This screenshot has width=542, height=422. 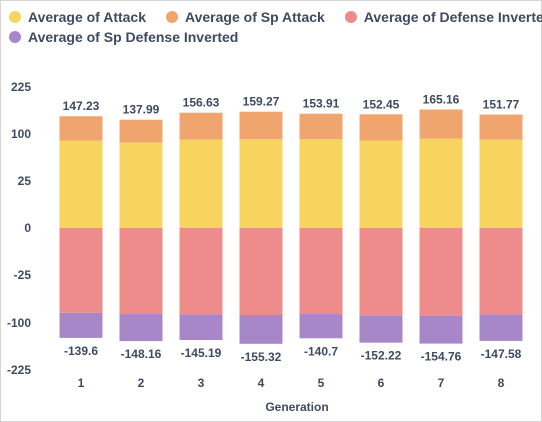 I want to click on y-tick-label: 225, so click(x=21, y=87).